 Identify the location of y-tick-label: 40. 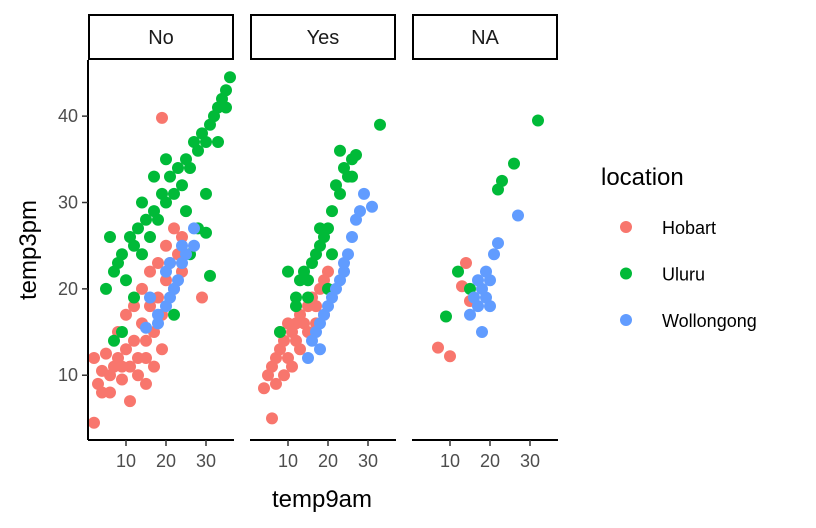
(68, 116).